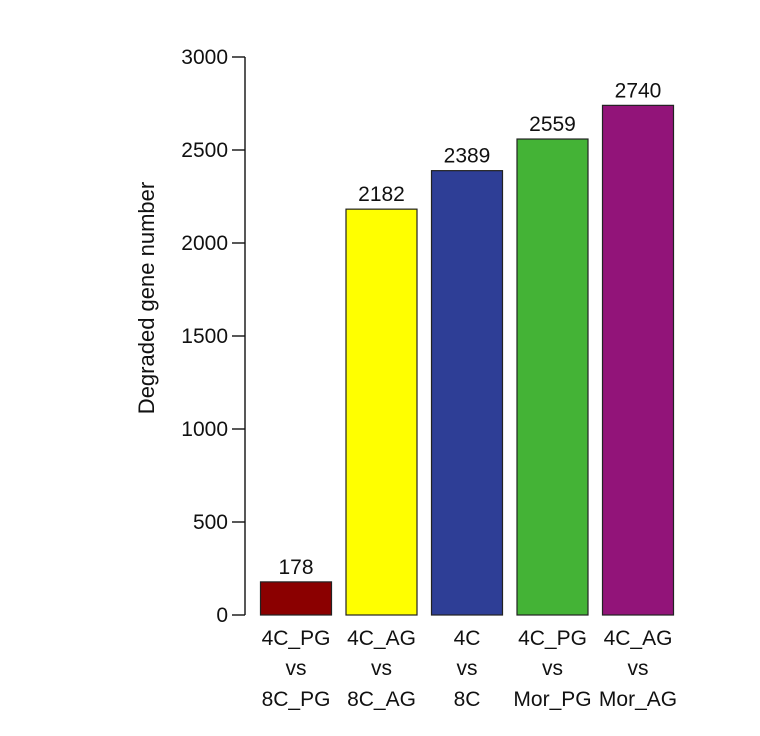 The height and width of the screenshot is (736, 760). I want to click on x-category-label: 8C_AG, so click(381, 699).